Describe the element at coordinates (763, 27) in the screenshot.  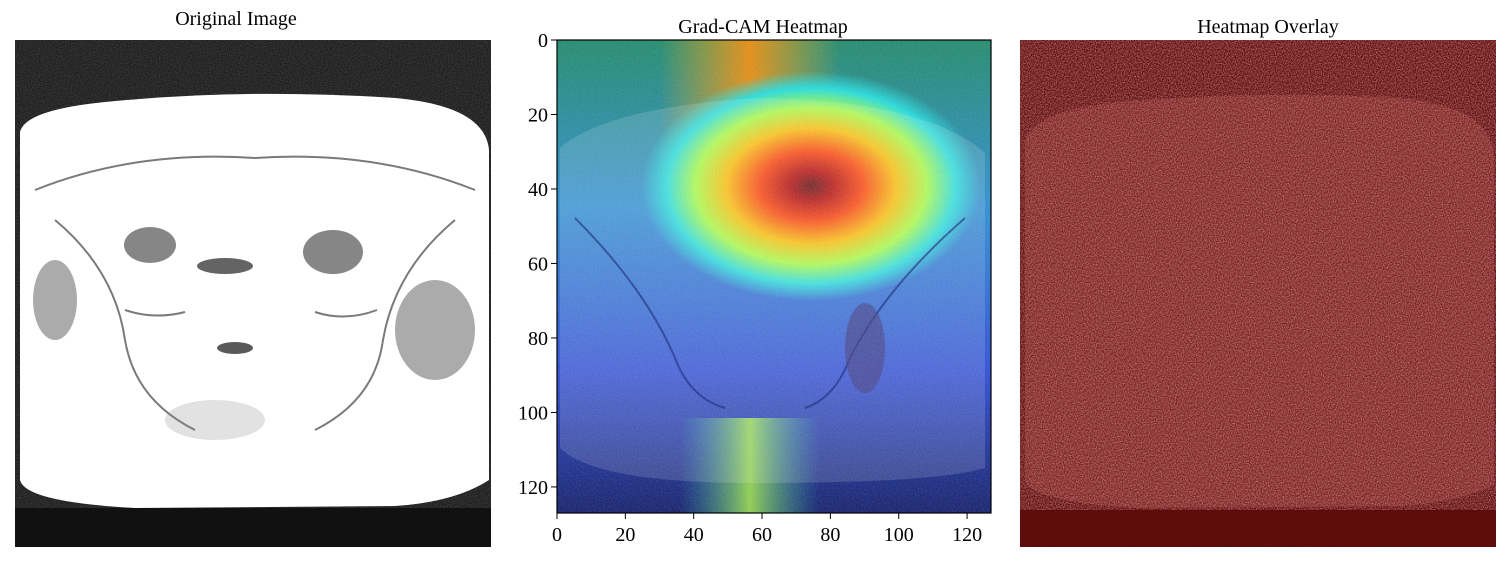
I see `gradcam-heatmap-title: Grad-CAM Heatmap` at that location.